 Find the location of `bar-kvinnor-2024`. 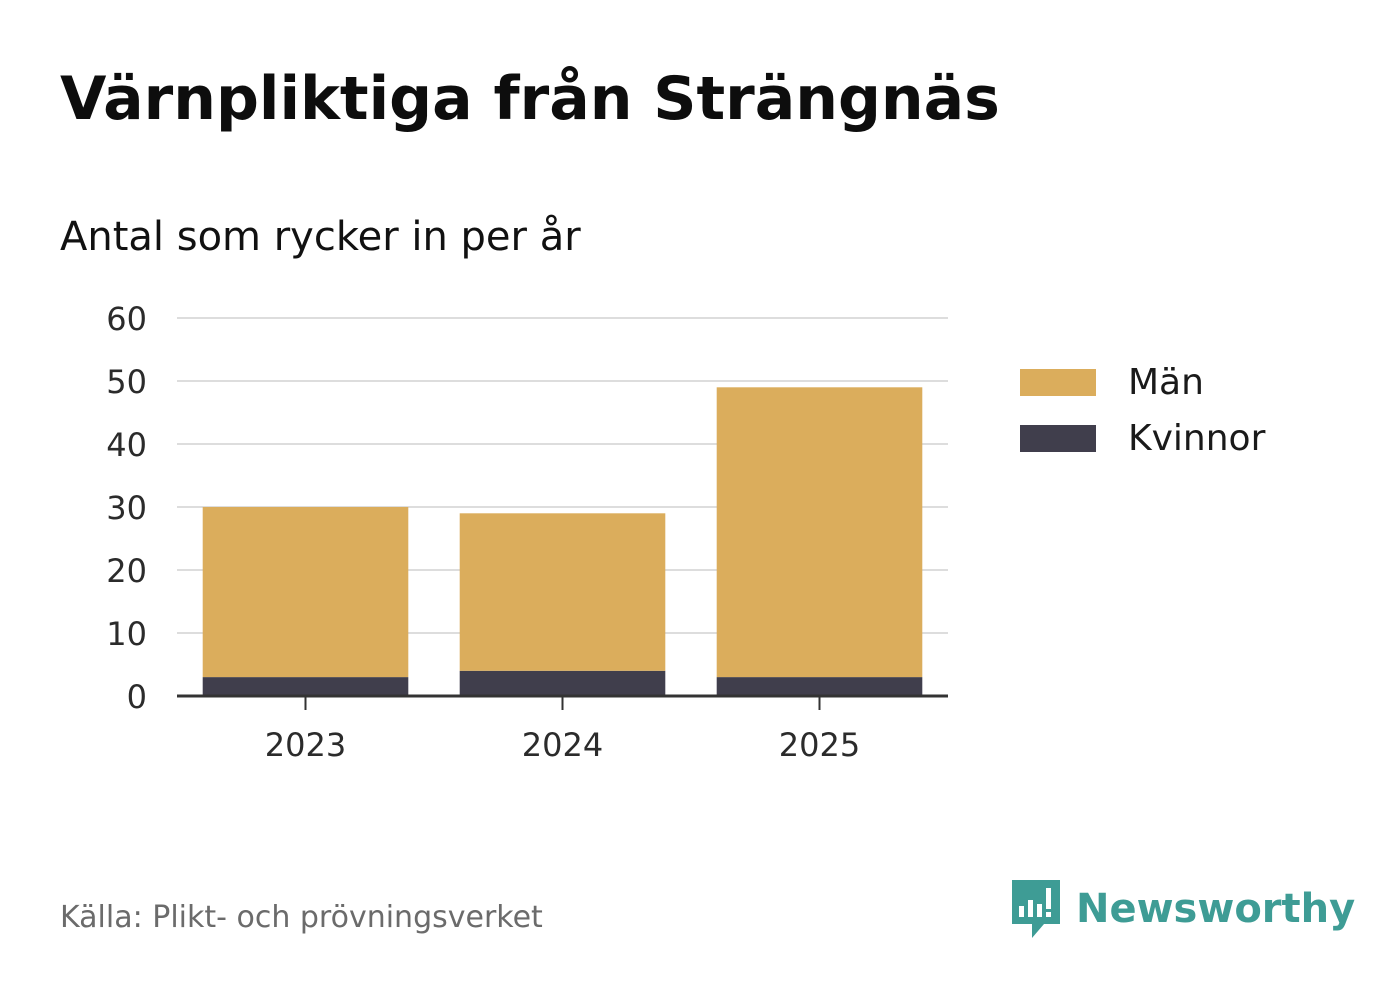

bar-kvinnor-2024 is located at coordinates (562, 683).